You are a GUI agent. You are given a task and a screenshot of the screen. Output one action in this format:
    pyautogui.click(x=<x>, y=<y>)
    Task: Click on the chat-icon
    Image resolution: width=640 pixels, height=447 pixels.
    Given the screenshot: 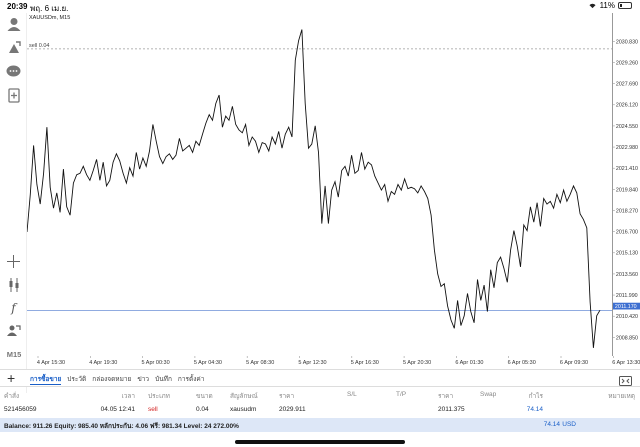 What is the action you would take?
    pyautogui.click(x=13, y=71)
    